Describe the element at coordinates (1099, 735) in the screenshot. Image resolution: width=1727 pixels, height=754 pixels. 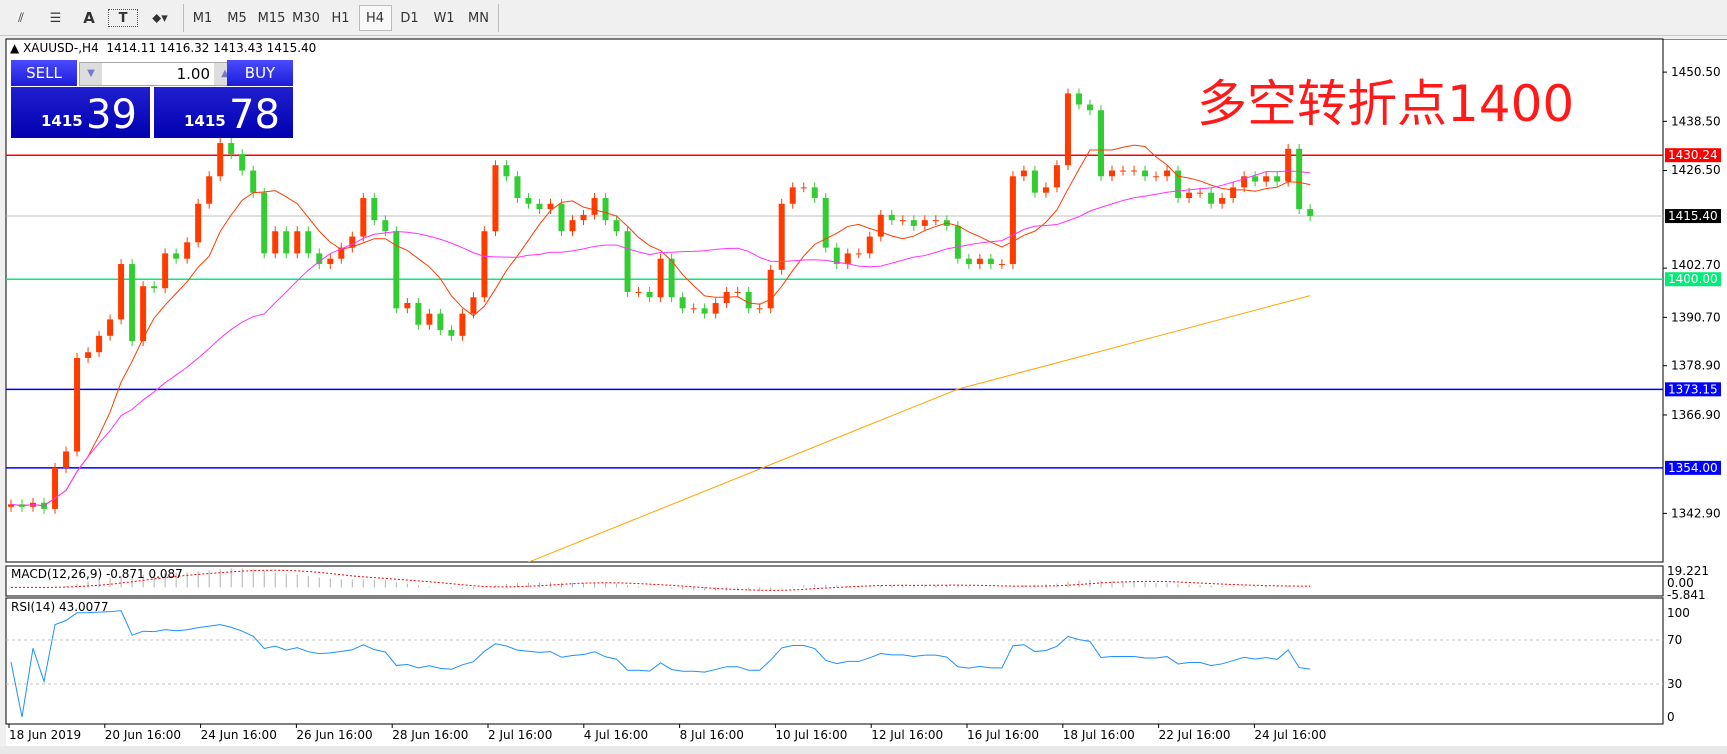
I see `time-label: 18 Jul 16:00` at that location.